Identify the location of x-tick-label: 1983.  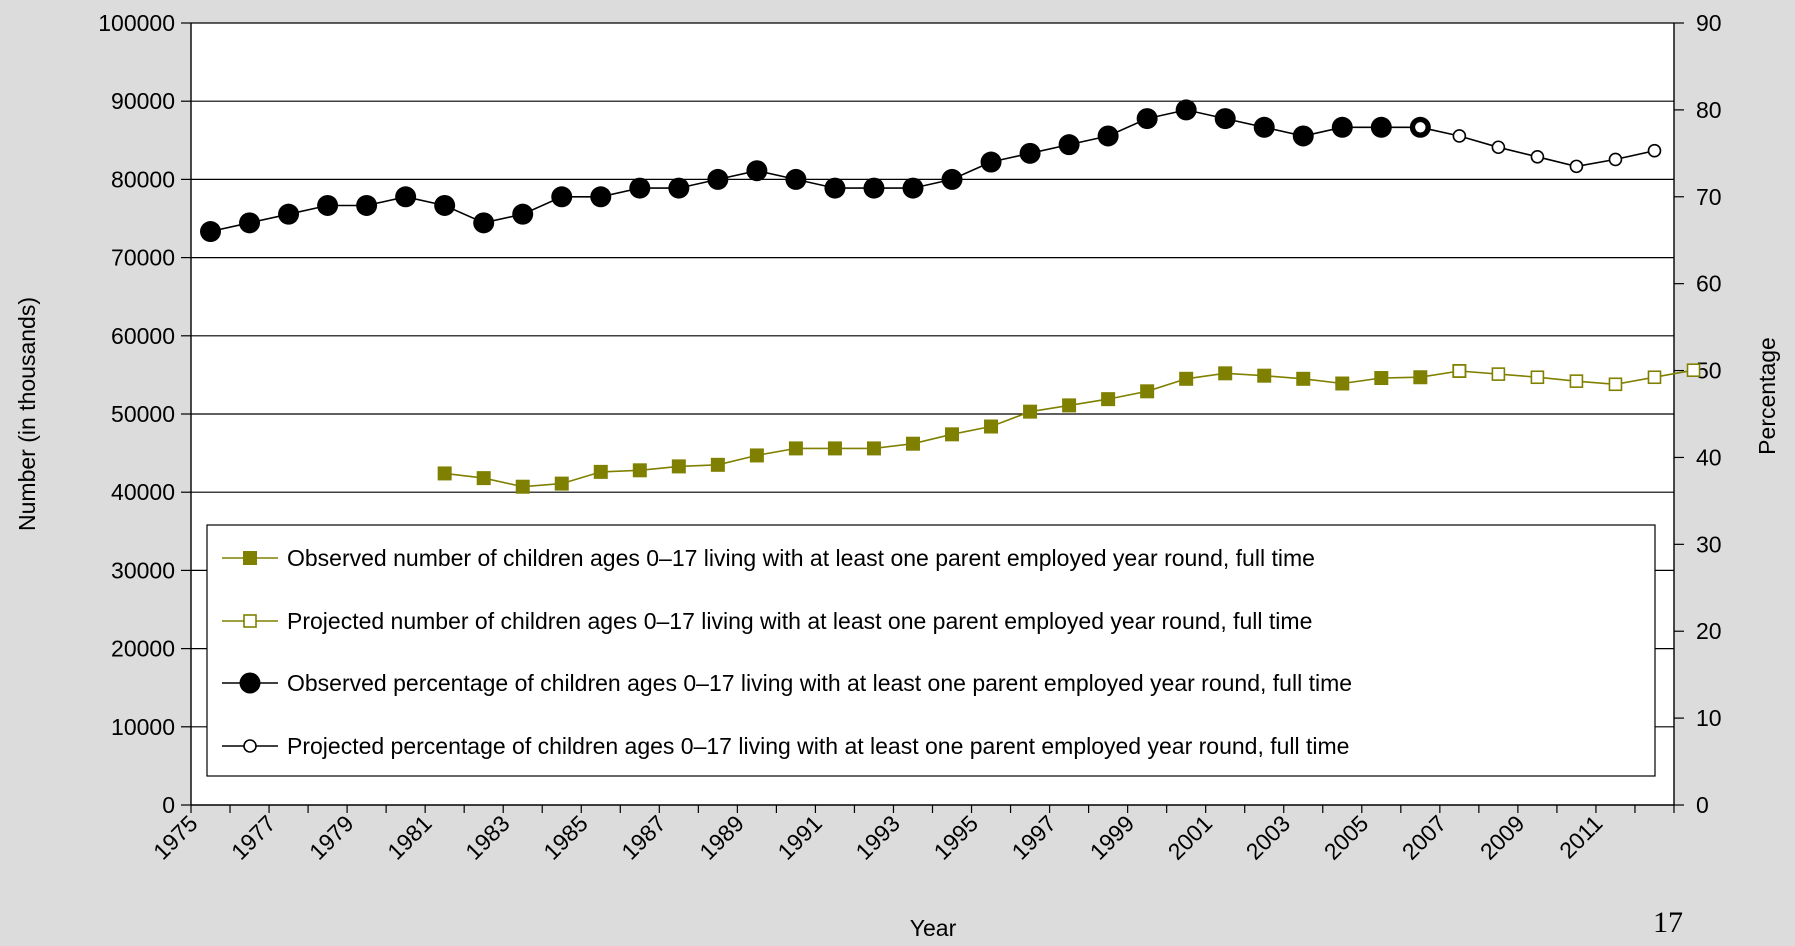
(487, 837).